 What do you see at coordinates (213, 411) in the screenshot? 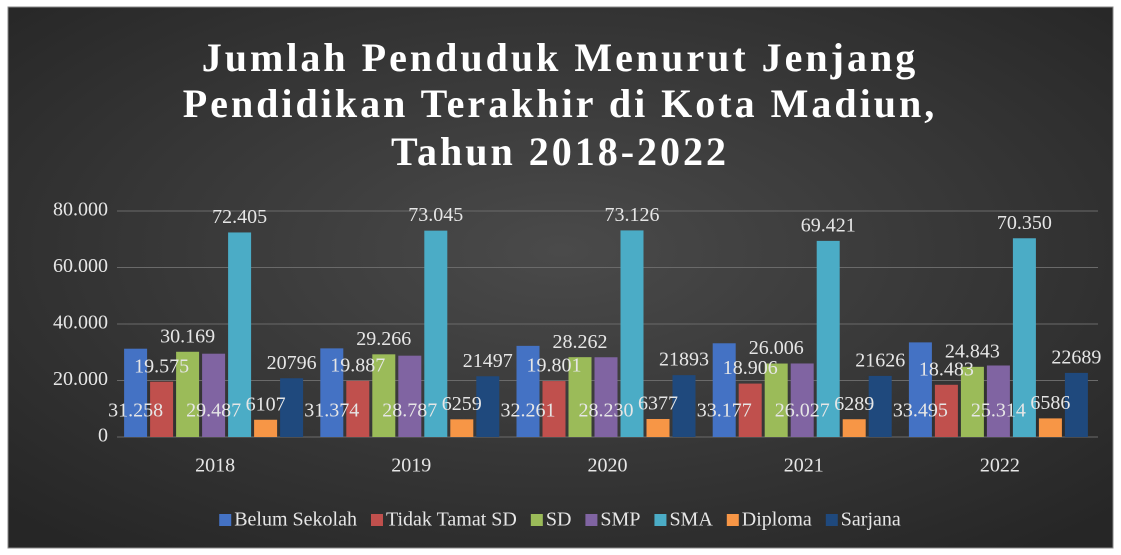
I see `data-label: 29.487` at bounding box center [213, 411].